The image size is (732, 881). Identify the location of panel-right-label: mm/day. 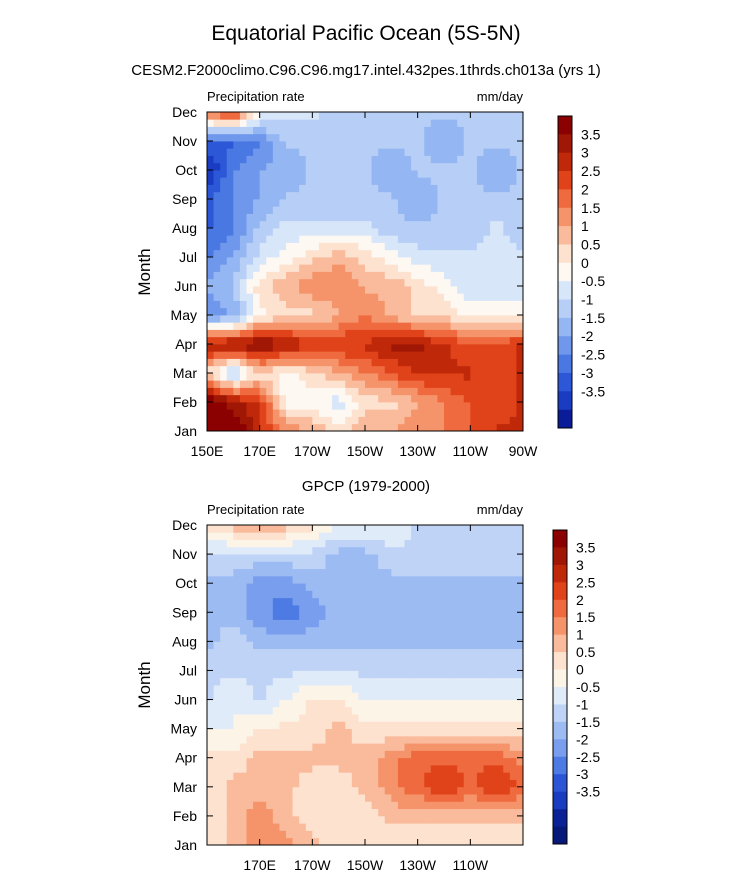
(500, 96).